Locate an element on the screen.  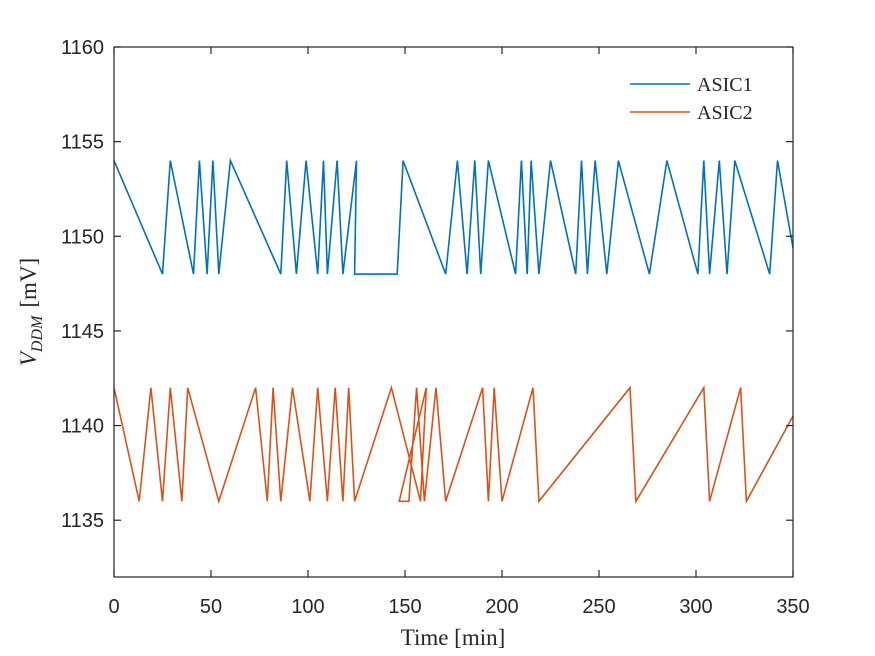
legend: ASIC1 ASIC2 is located at coordinates (702, 97).